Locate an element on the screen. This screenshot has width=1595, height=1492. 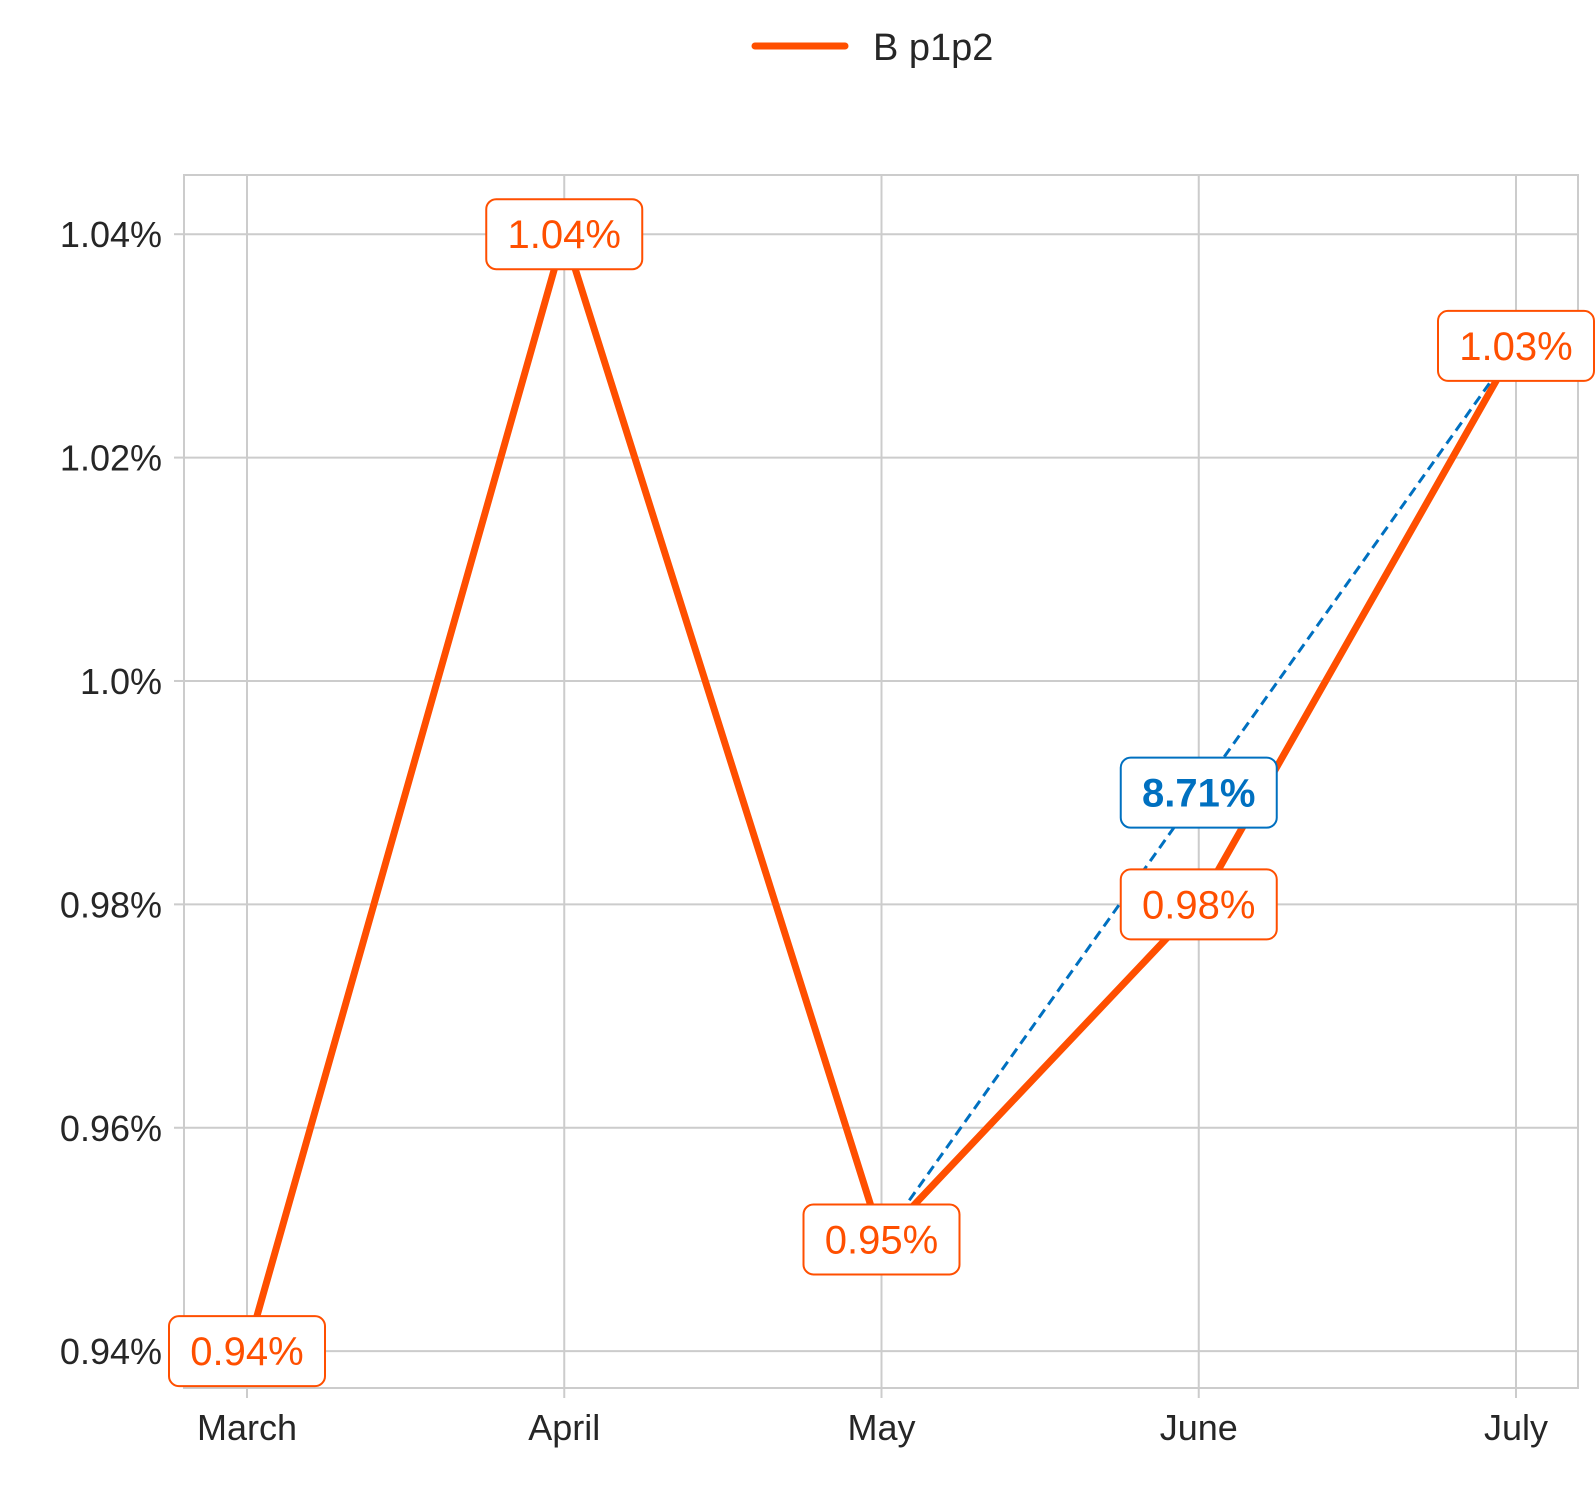
data-label-text: 1.03% is located at coordinates (1515, 347).